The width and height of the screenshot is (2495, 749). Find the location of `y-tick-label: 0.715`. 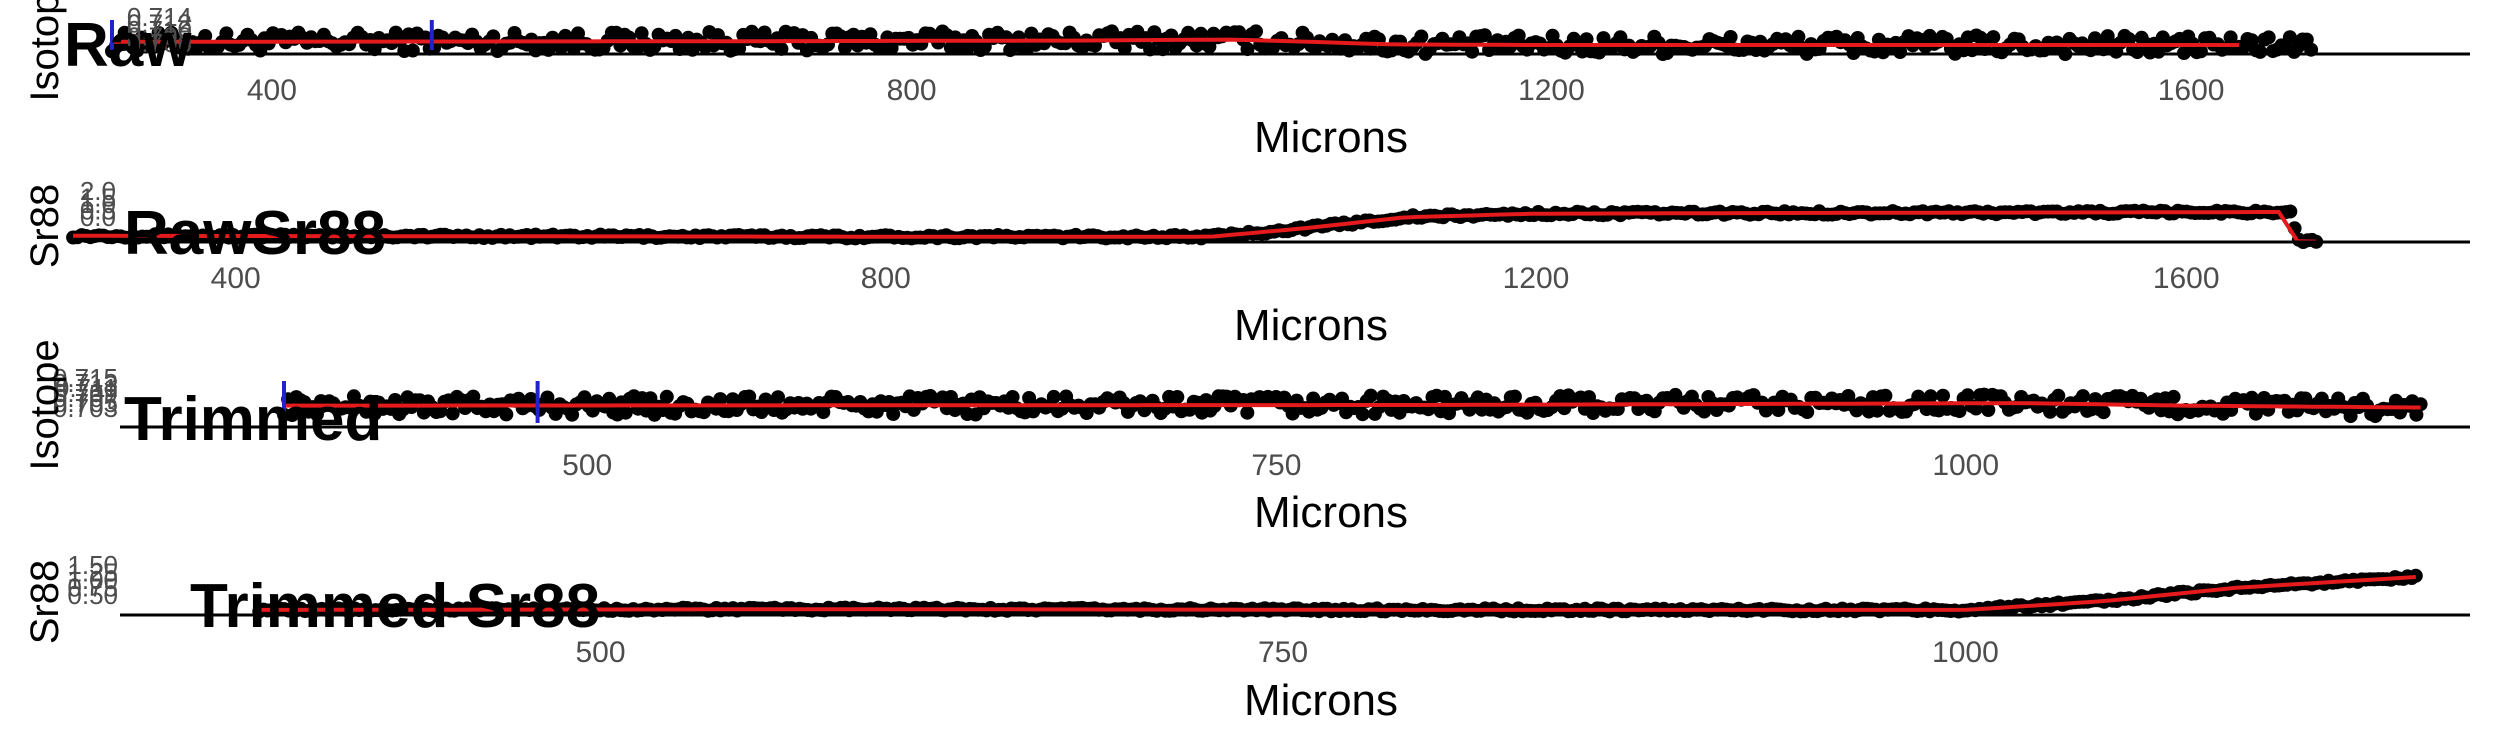

y-tick-label: 0.715 is located at coordinates (85, 378).